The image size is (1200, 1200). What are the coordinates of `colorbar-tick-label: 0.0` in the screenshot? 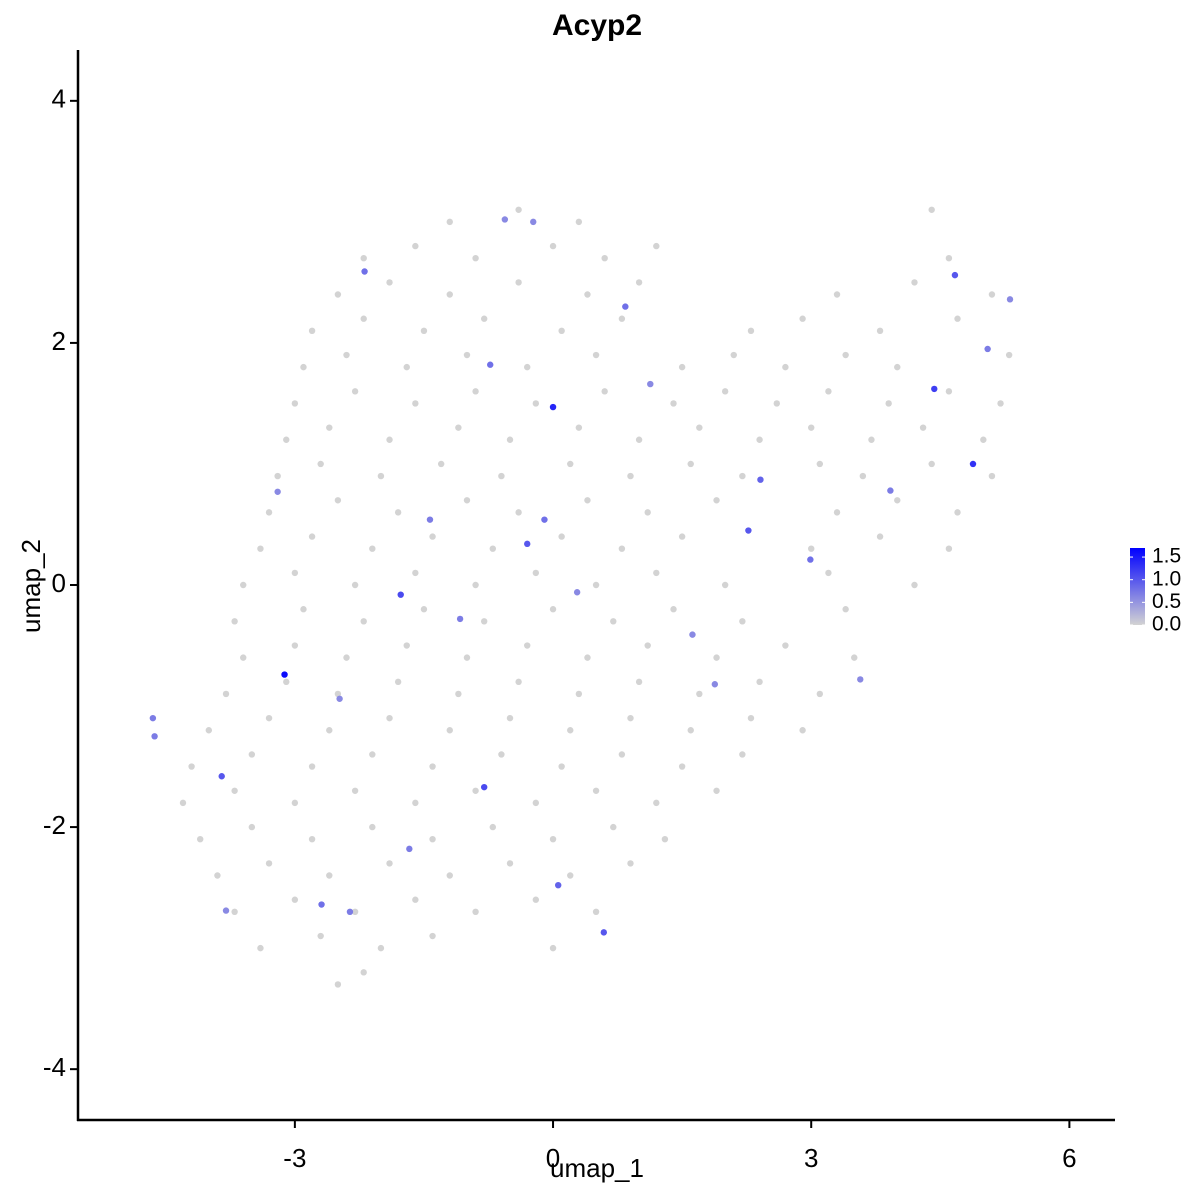 It's located at (1166, 624).